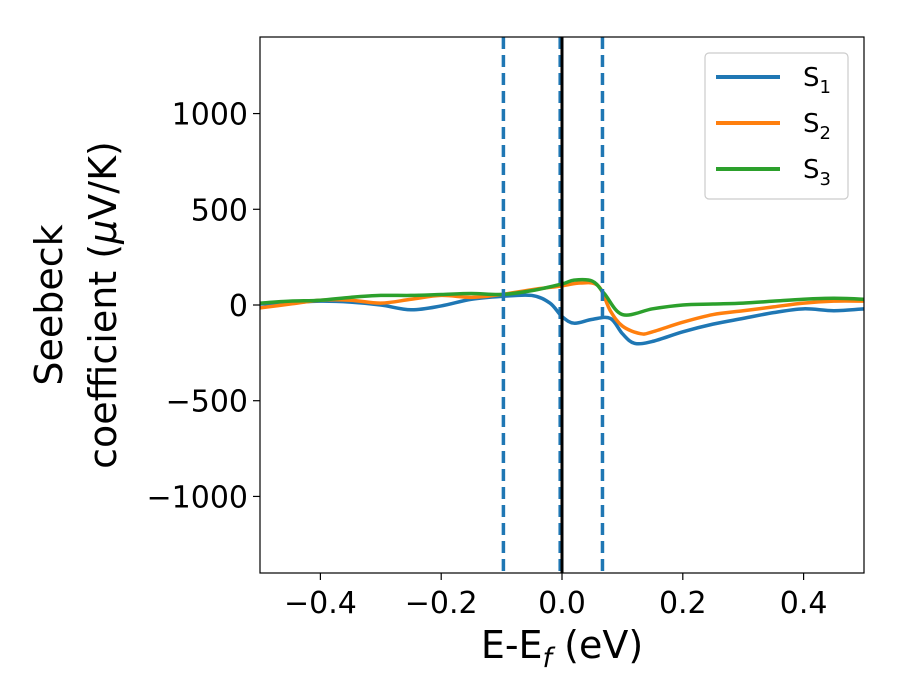 This screenshot has height=700, width=900. What do you see at coordinates (512, 645) in the screenshot?
I see `x-axis-label-main: E-E` at bounding box center [512, 645].